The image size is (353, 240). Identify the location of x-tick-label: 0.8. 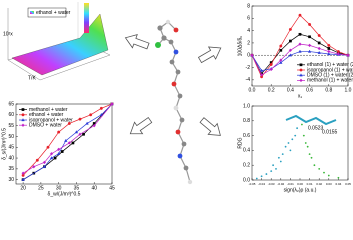
(328, 90).